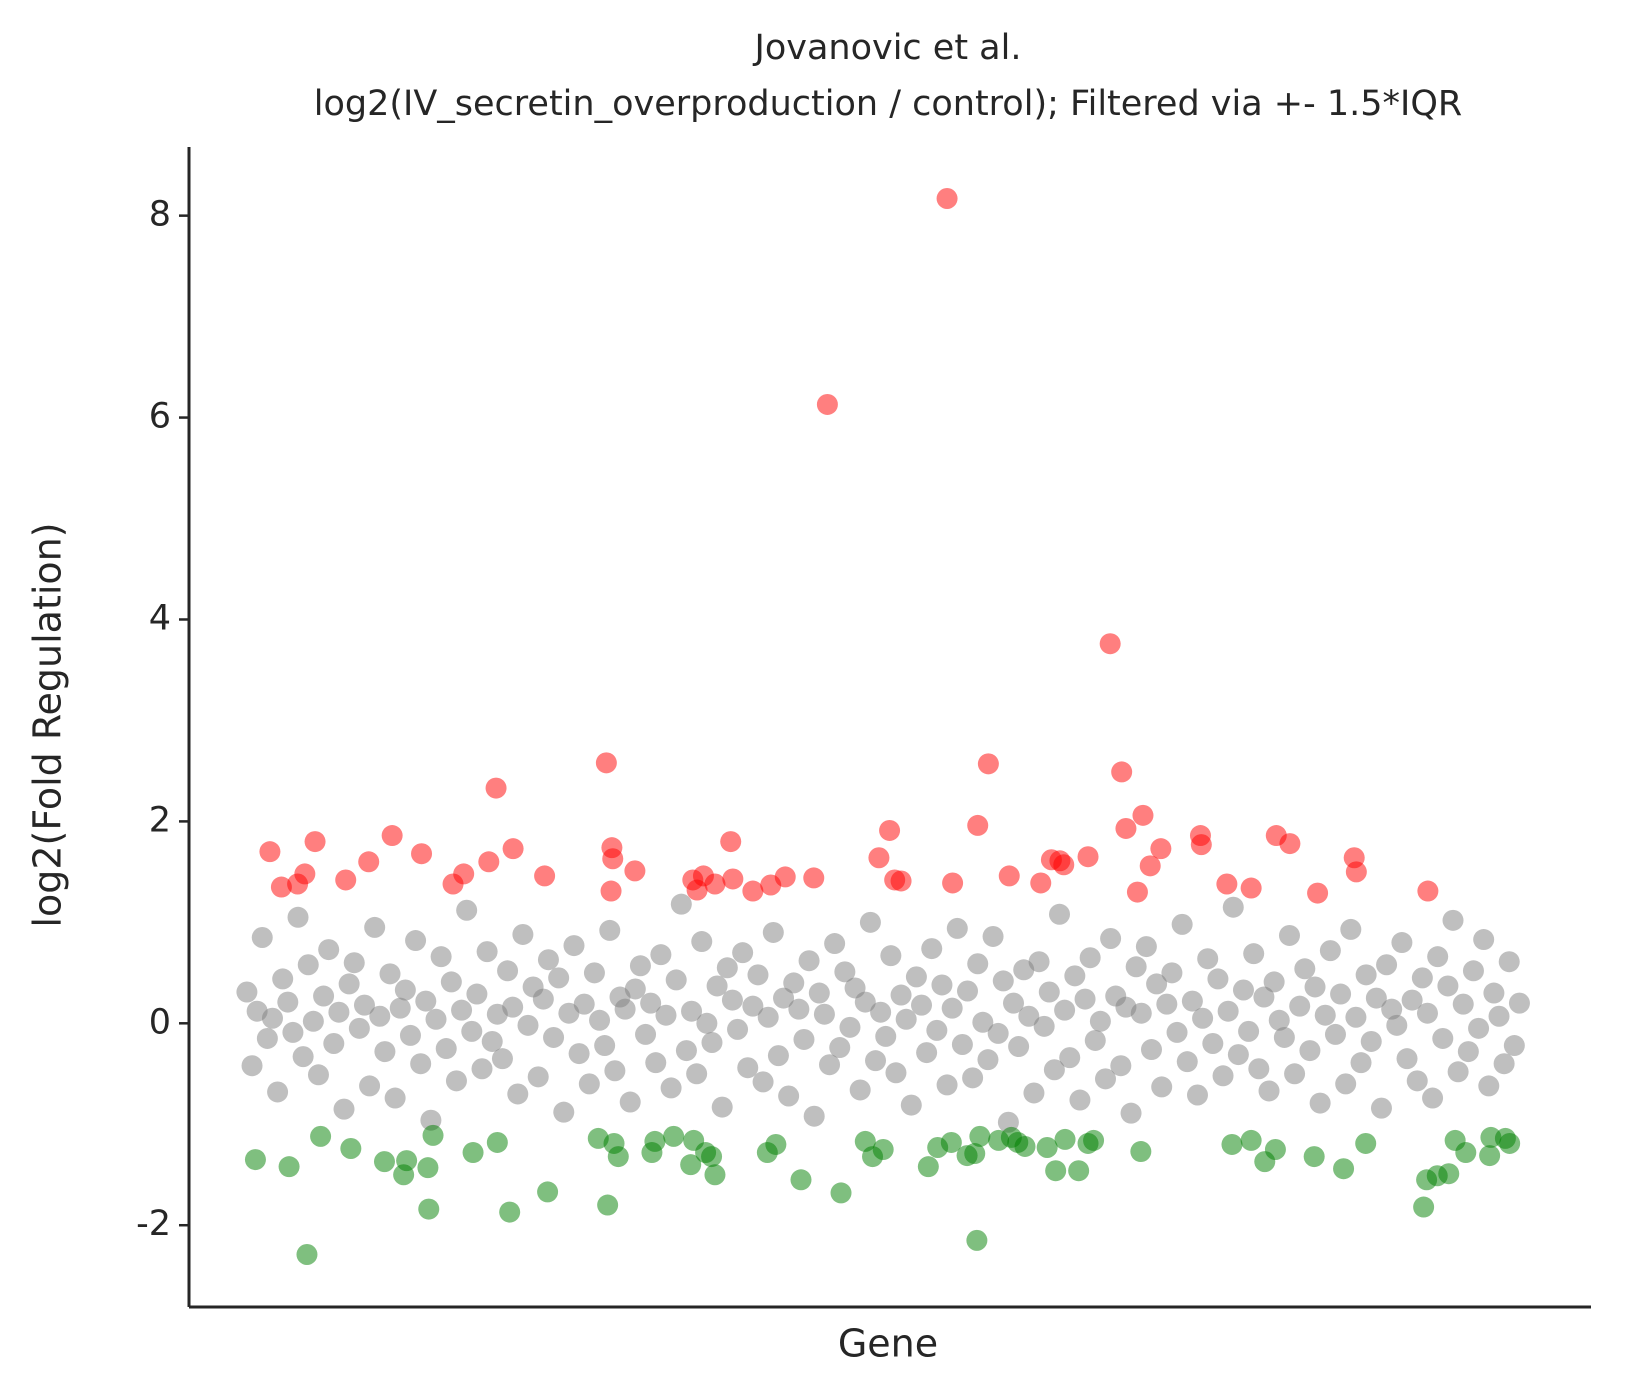 The height and width of the screenshot is (1393, 1640). I want to click on y-axis-label: log2(Fold Regulation), so click(48, 724).